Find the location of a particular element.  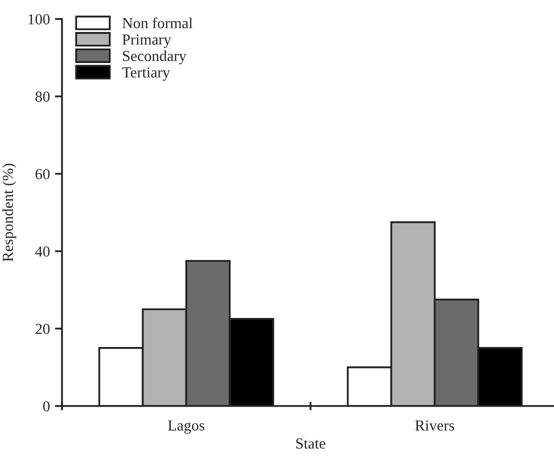

legend-label: Non formal is located at coordinates (157, 22).